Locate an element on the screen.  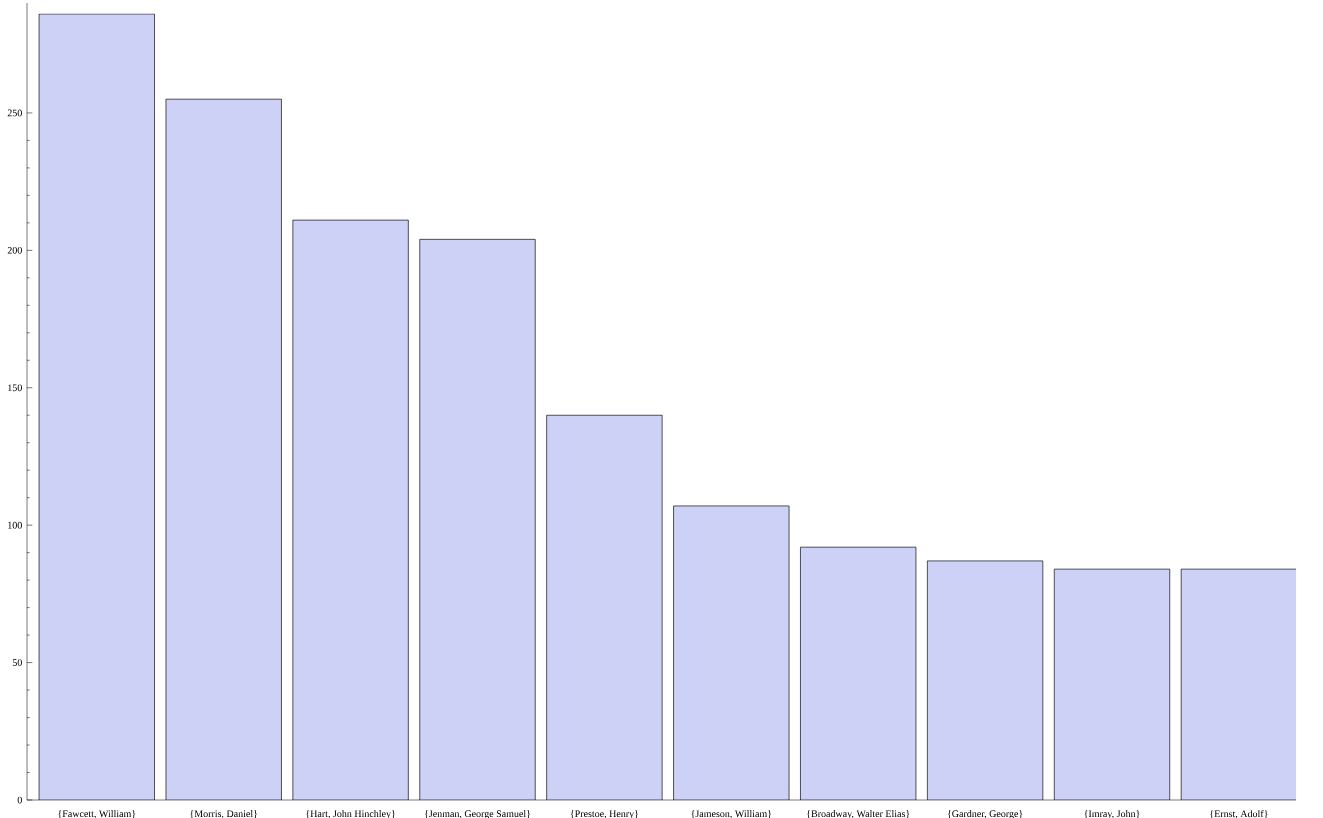
x-tick-label: {Ernst, Adolf} is located at coordinates (1239, 814).